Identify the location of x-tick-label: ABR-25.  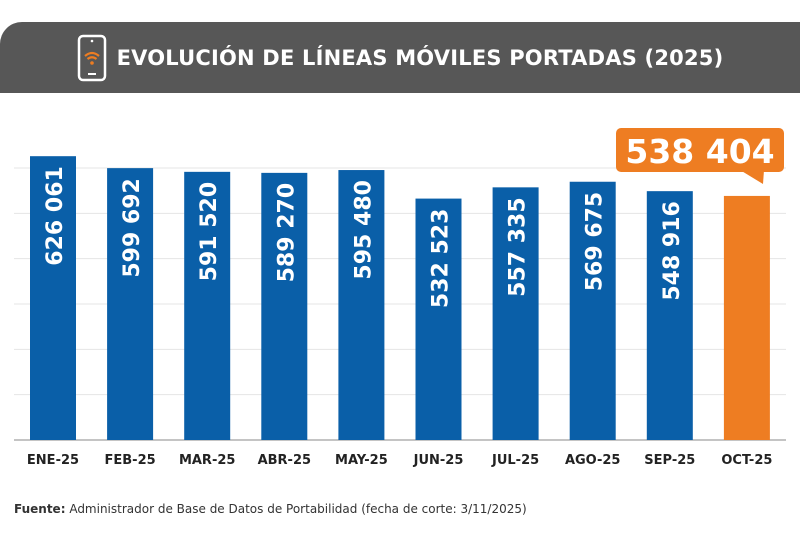
(284, 460).